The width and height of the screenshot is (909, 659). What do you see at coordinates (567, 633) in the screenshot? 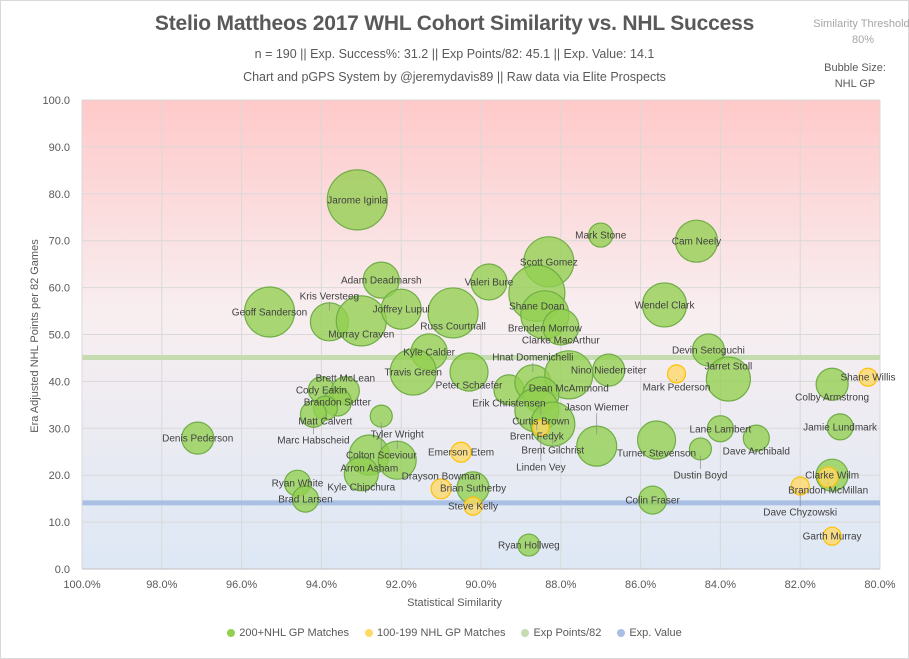
I see `legend-label: Exp Points/82` at bounding box center [567, 633].